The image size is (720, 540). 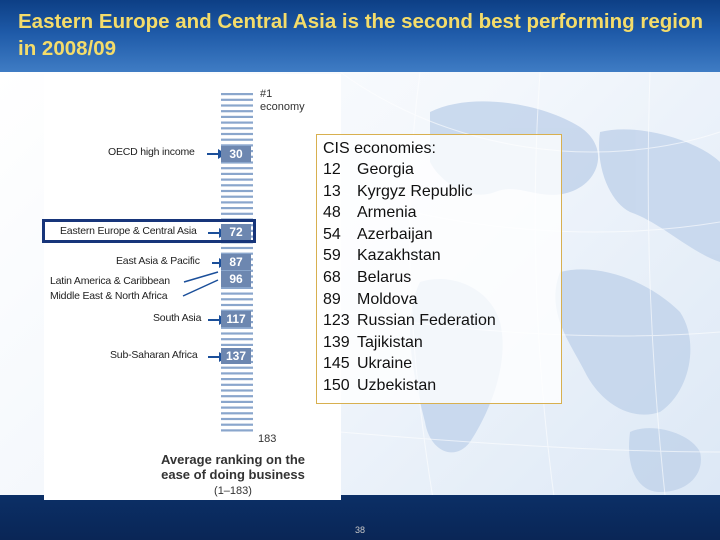 I want to click on cis-country: Uzbekistan, so click(x=397, y=385).